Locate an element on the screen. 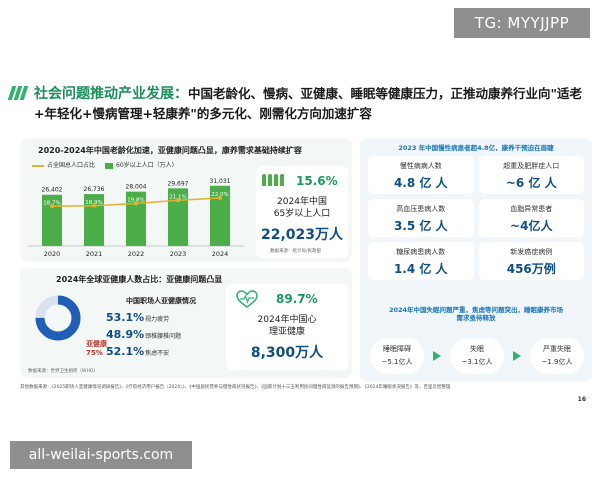 The width and height of the screenshot is (600, 480). x-tick-label: 2022 is located at coordinates (136, 254).